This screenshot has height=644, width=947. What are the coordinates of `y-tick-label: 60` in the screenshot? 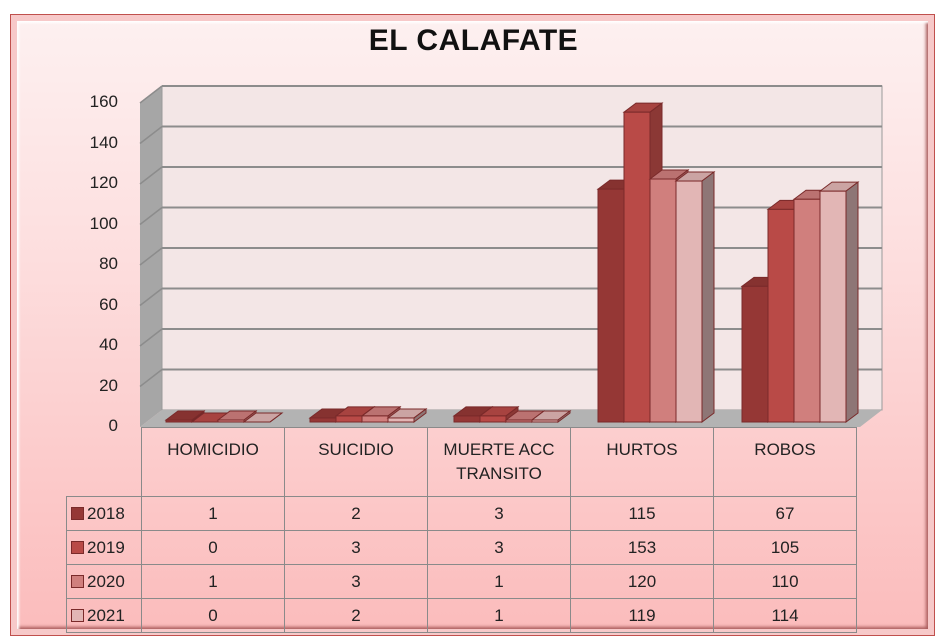 It's located at (108, 304).